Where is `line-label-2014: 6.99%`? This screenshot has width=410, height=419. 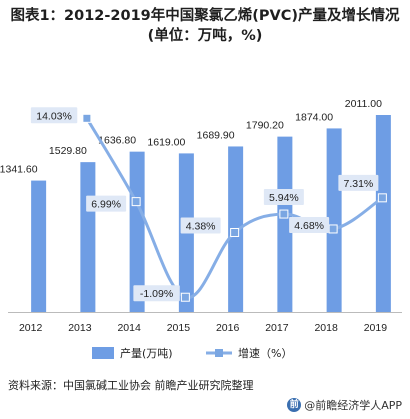 line-label-2014: 6.99% is located at coordinates (106, 205).